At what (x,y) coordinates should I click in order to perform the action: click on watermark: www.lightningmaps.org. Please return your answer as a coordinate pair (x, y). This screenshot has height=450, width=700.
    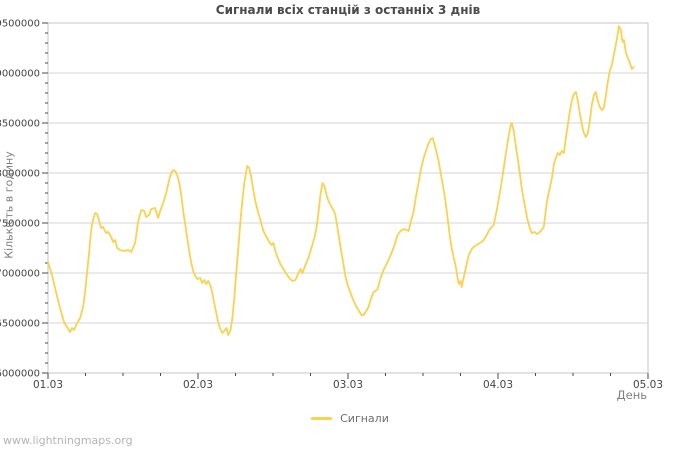
    Looking at the image, I should click on (68, 440).